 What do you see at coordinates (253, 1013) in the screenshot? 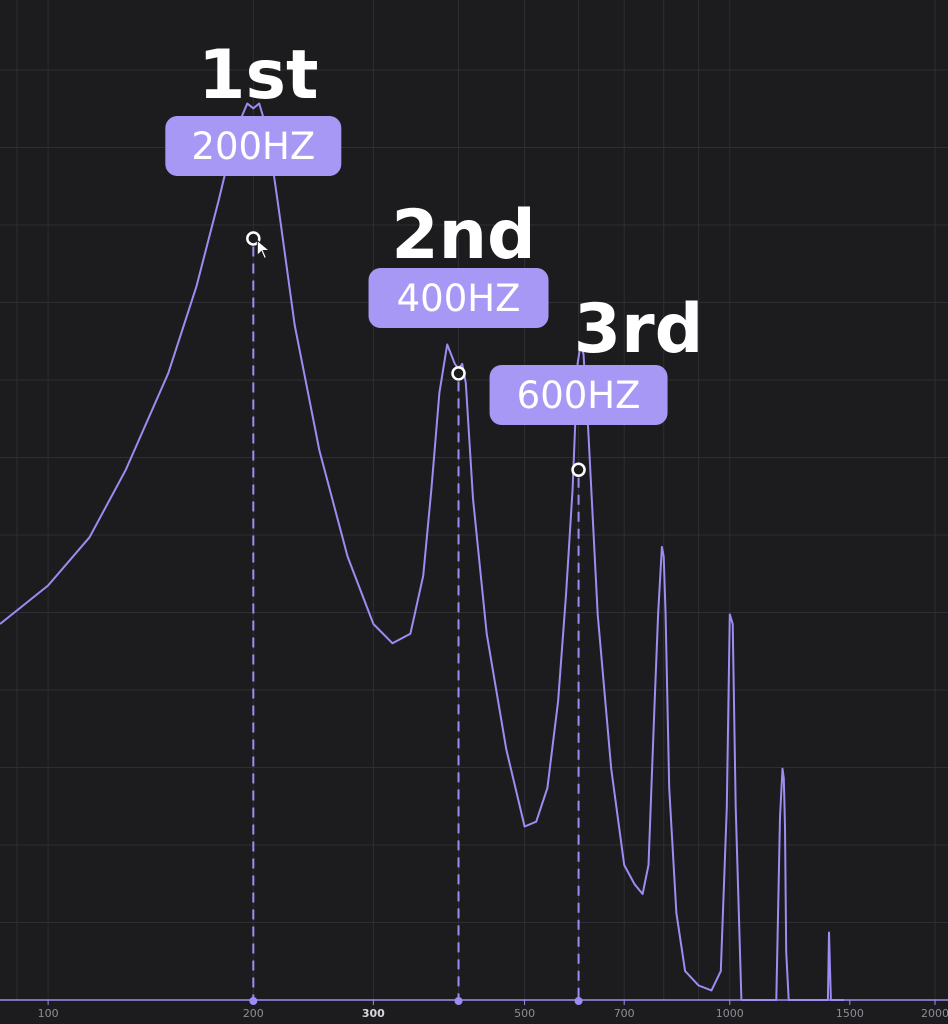
I see `x-tick-label: 200` at bounding box center [253, 1013].